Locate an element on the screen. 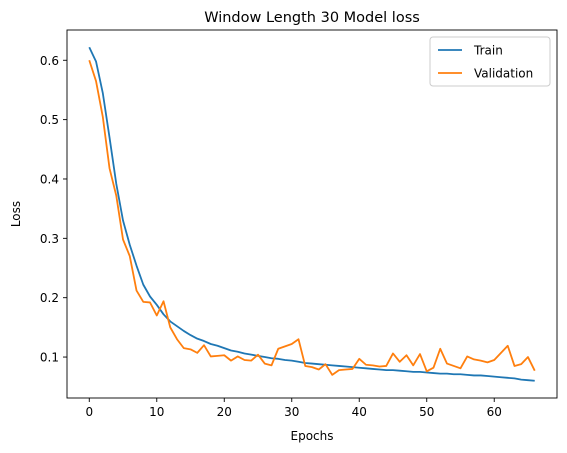 Image resolution: width=567 pixels, height=453 pixels. legend-validation-label: Validation is located at coordinates (503, 74).